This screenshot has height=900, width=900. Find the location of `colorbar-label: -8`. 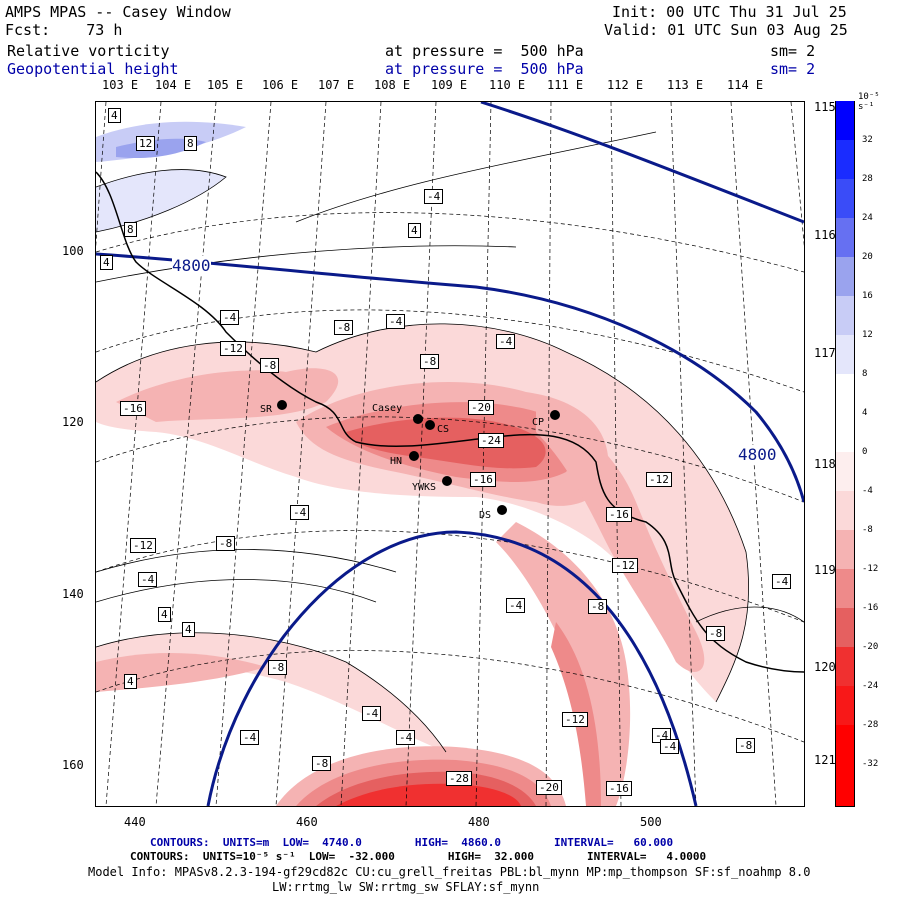

colorbar-label: -8 is located at coordinates (867, 530).